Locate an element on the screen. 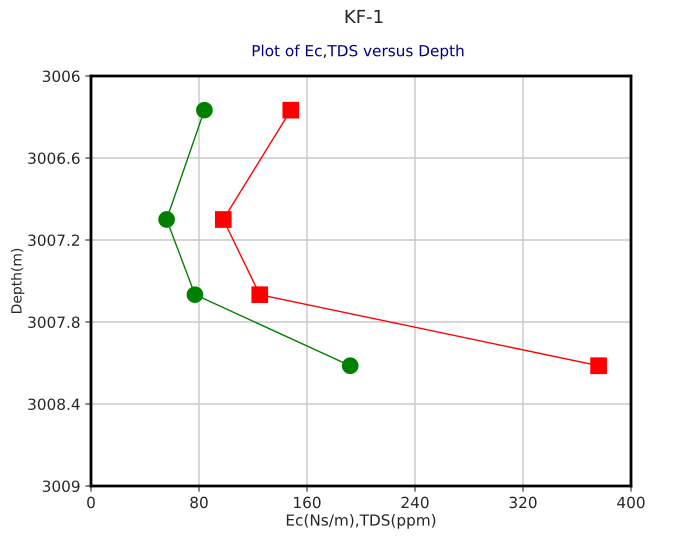 The width and height of the screenshot is (699, 555). y-tick-label: 3006 is located at coordinates (61, 76).